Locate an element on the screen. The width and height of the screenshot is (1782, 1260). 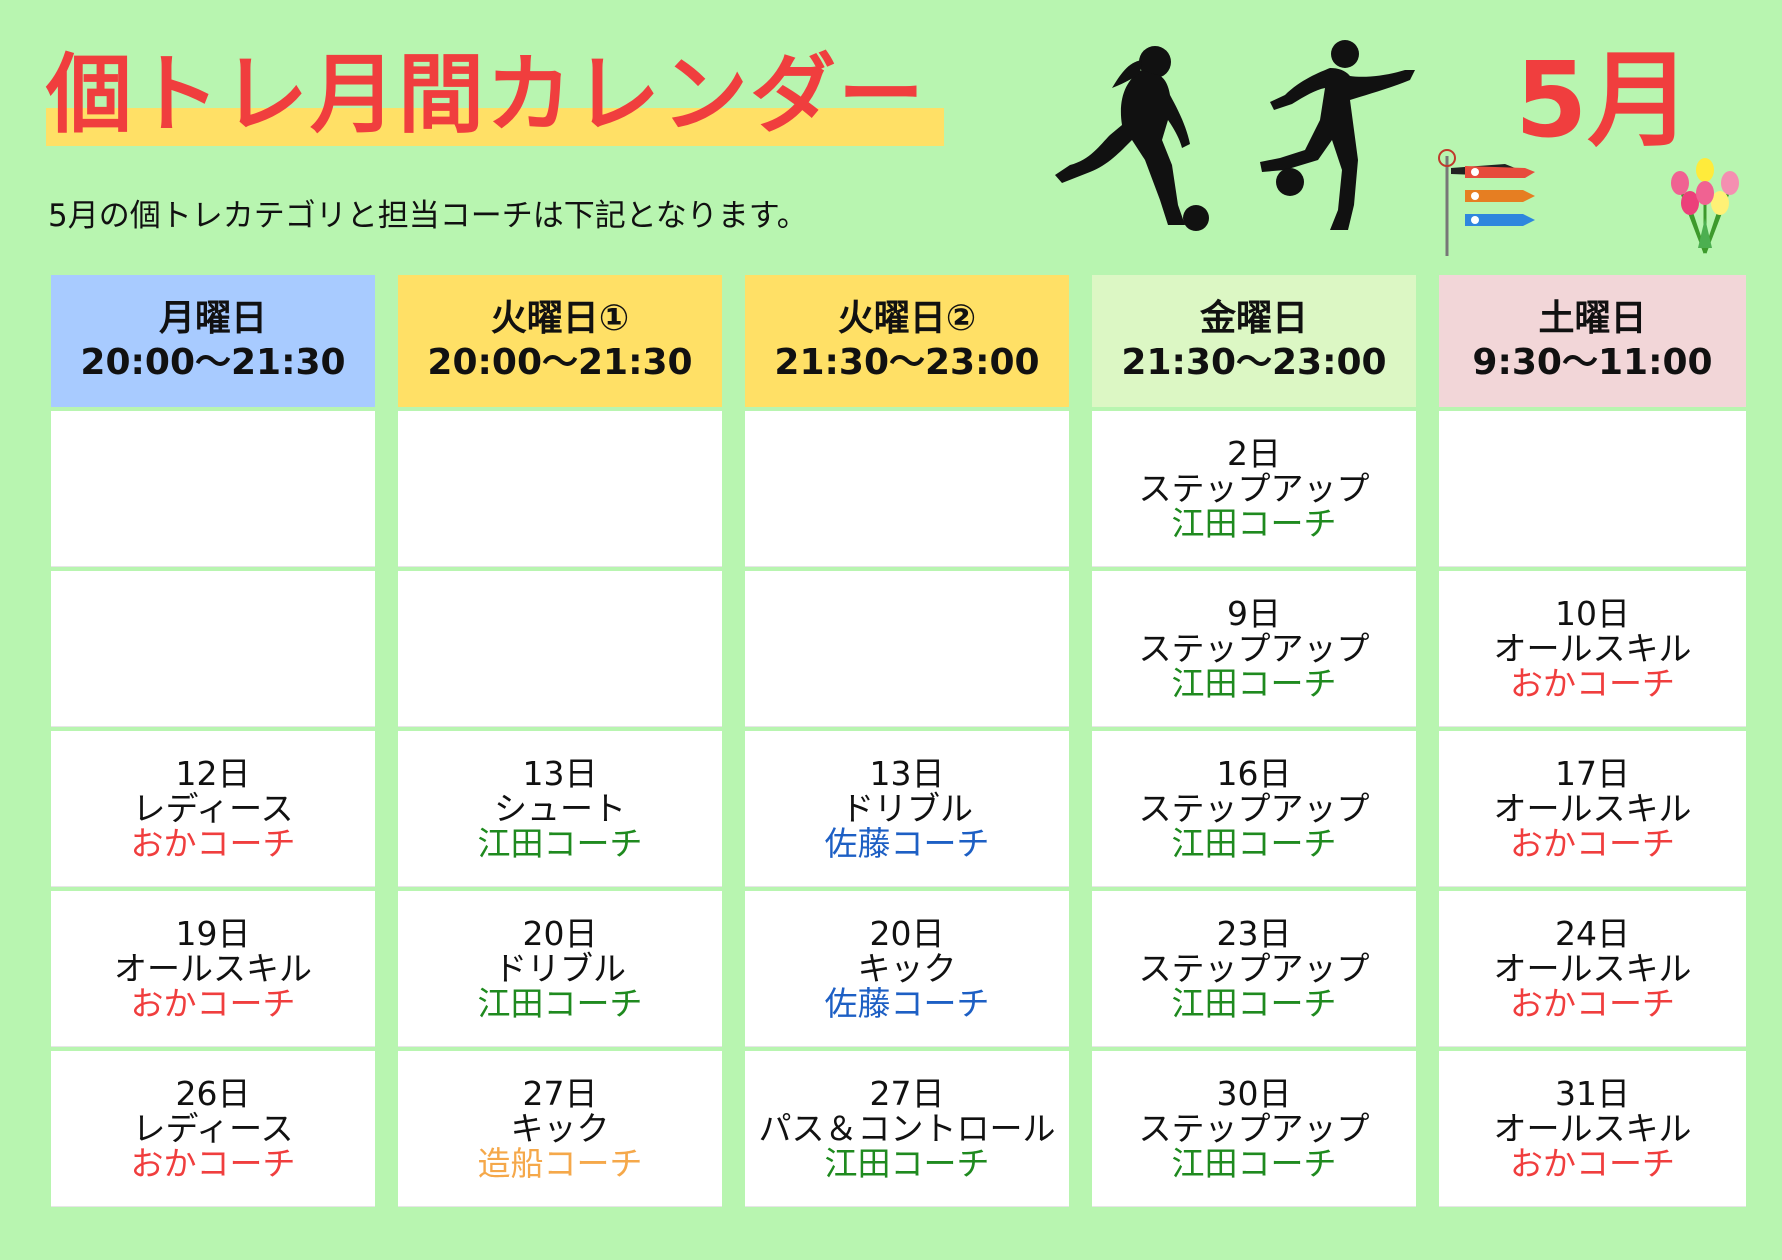
schedule-cell: 9日 ステップアップ 江田コーチ is located at coordinates (1254, 649).